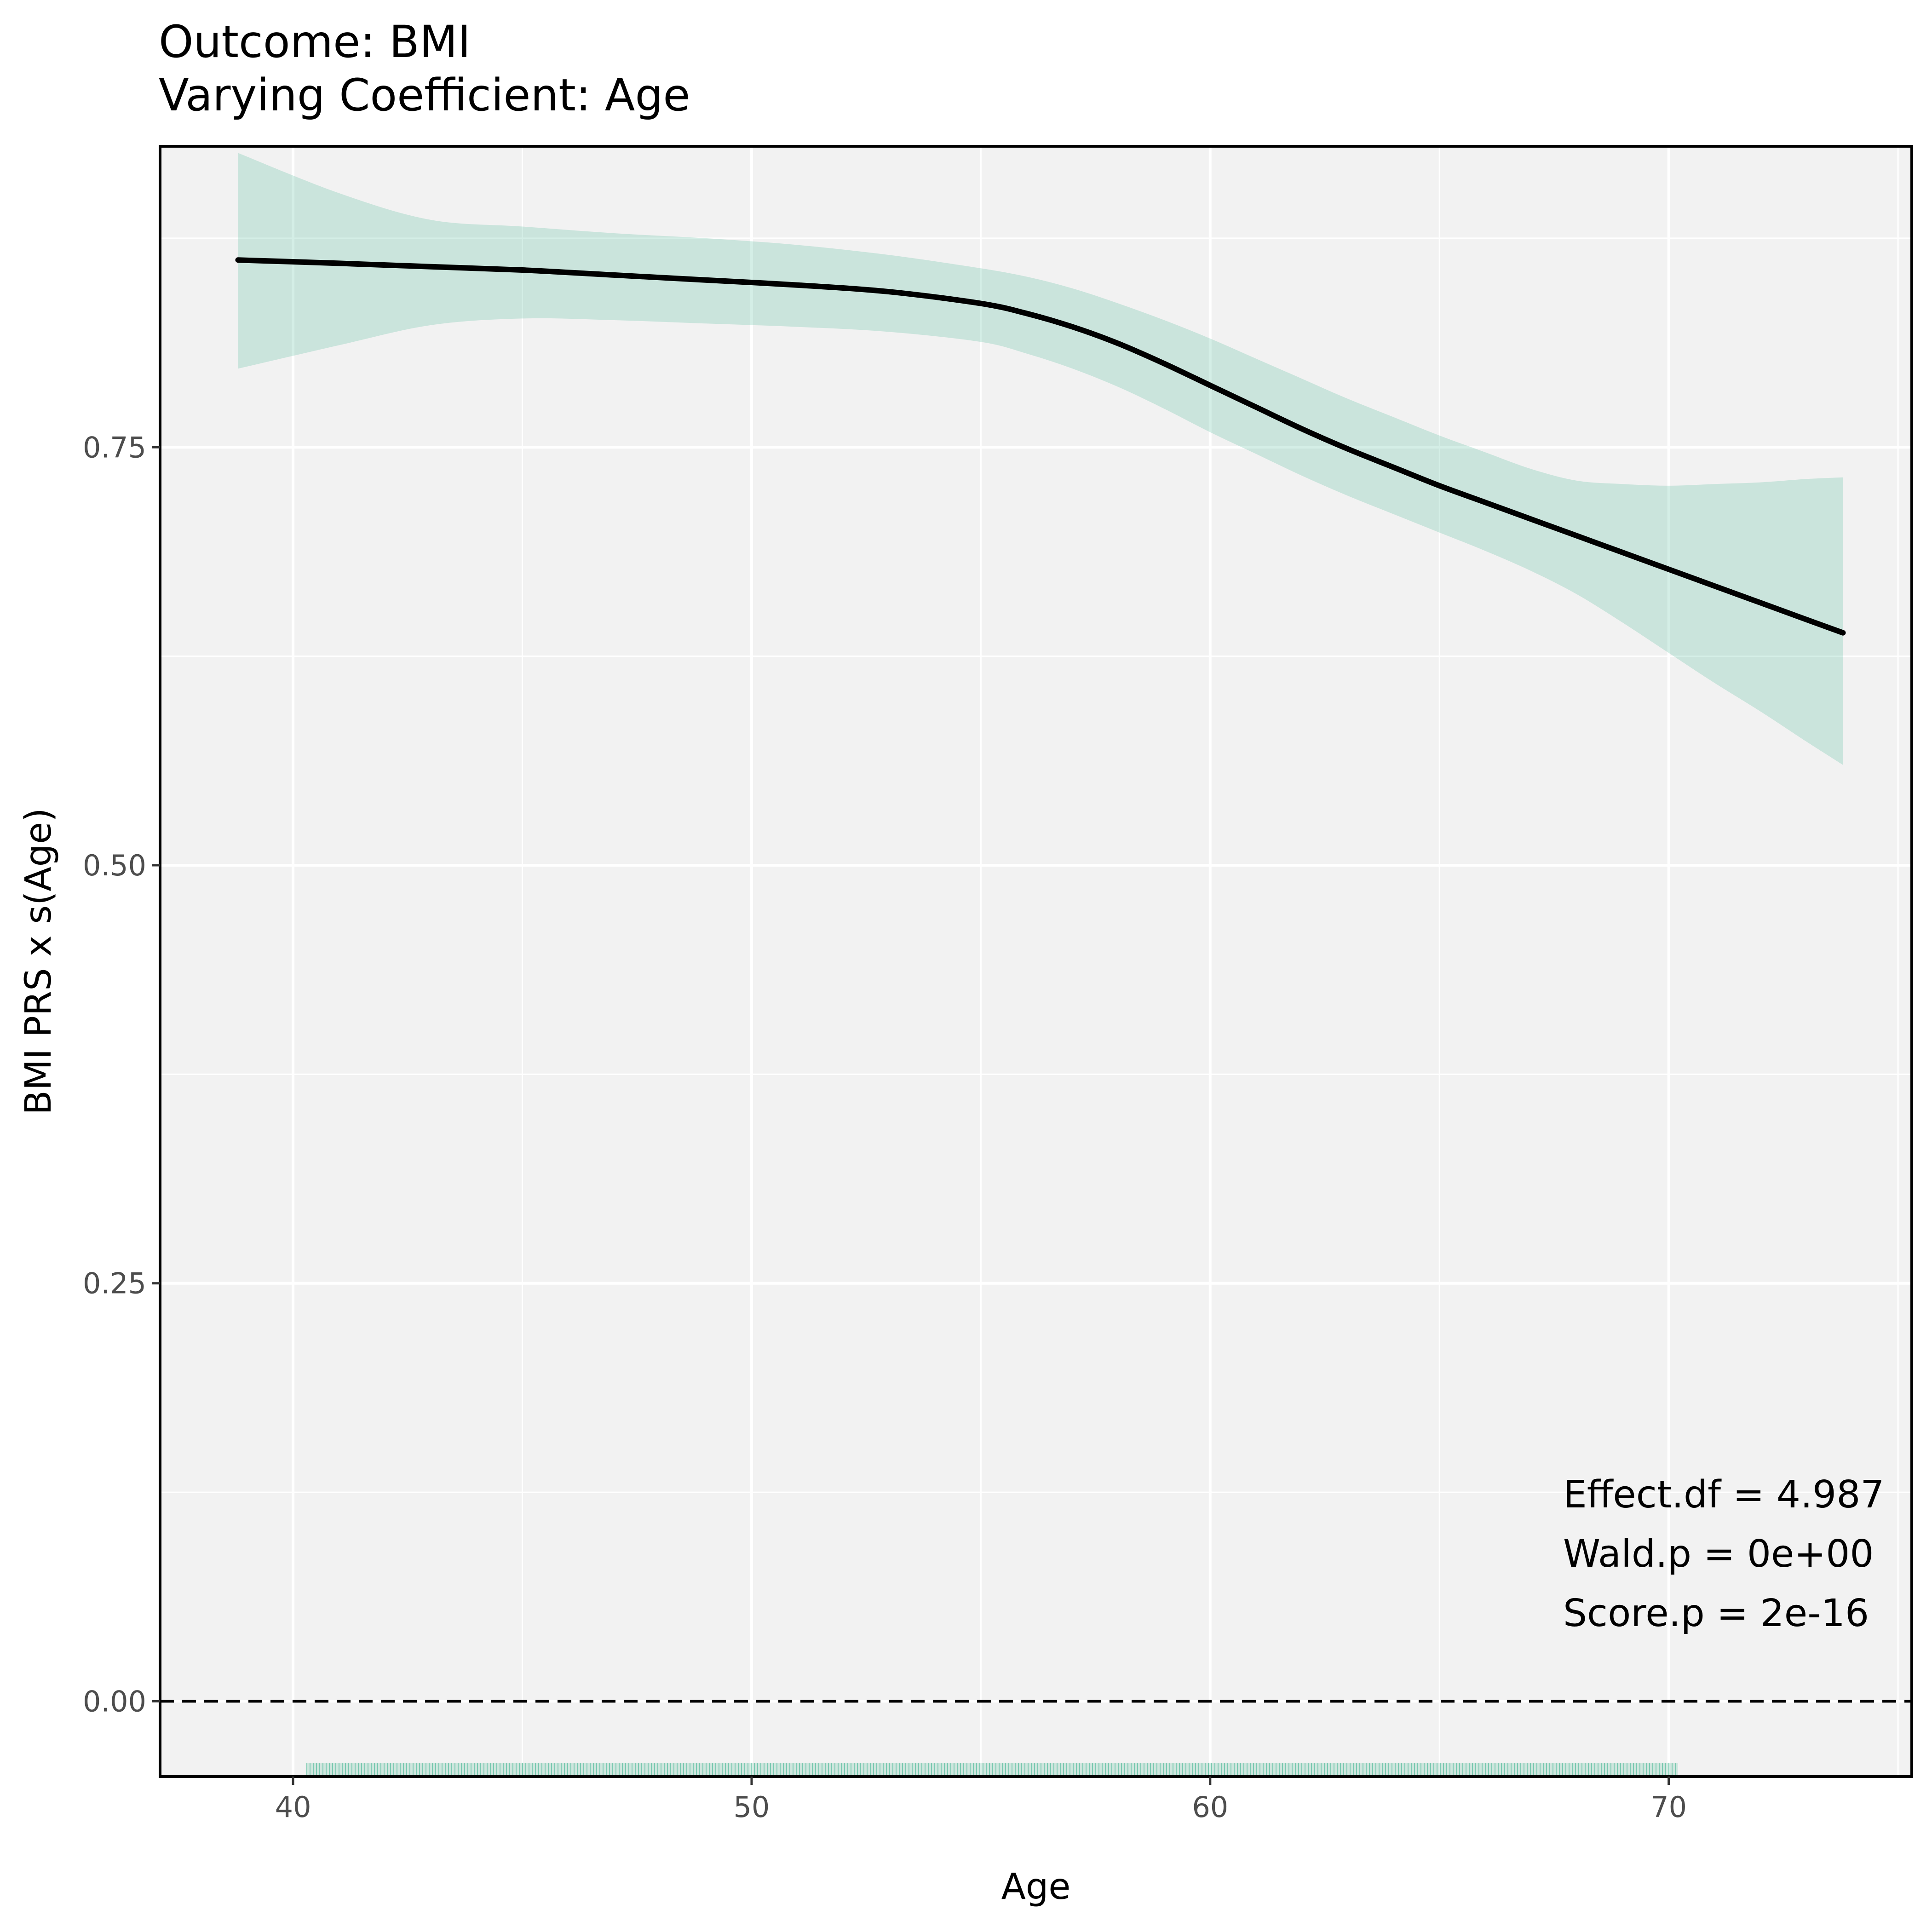  What do you see at coordinates (114, 1283) in the screenshot?
I see `y-tick-label: 0.25` at bounding box center [114, 1283].